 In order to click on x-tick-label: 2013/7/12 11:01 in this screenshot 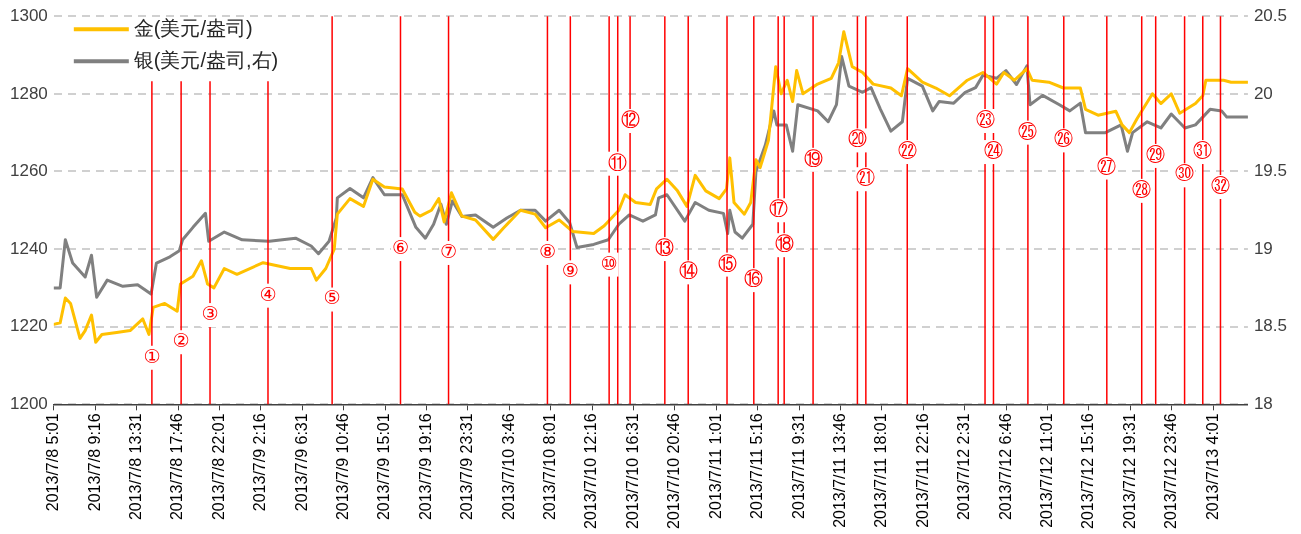, I will do `click(1046, 470)`.